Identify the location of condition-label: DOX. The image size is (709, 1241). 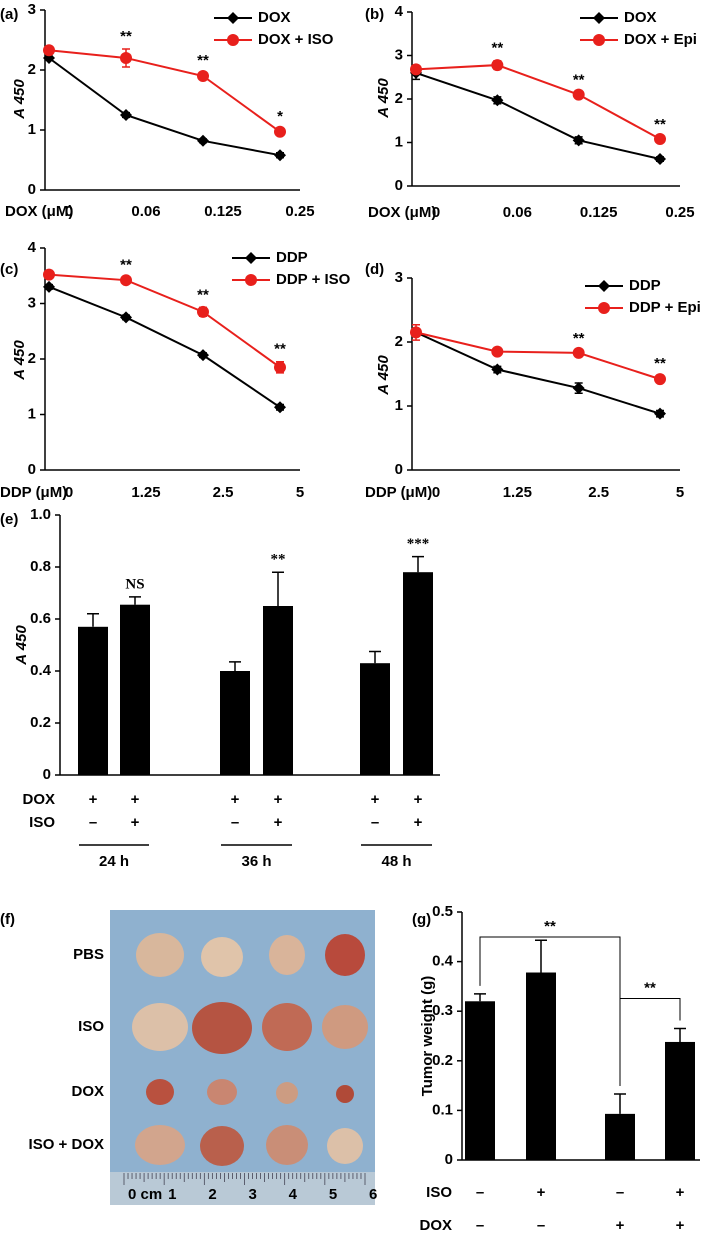
(435, 1225).